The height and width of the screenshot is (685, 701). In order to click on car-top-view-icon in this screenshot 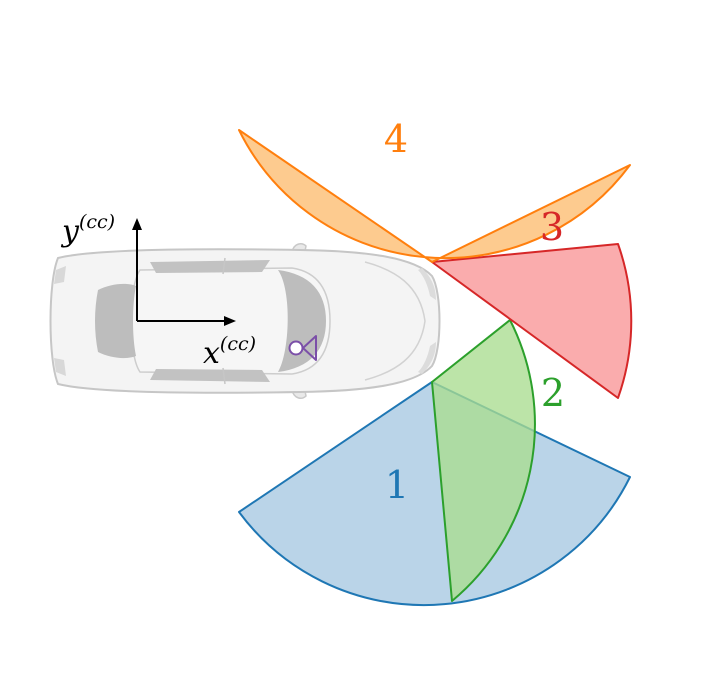, I will do `click(245, 321)`.